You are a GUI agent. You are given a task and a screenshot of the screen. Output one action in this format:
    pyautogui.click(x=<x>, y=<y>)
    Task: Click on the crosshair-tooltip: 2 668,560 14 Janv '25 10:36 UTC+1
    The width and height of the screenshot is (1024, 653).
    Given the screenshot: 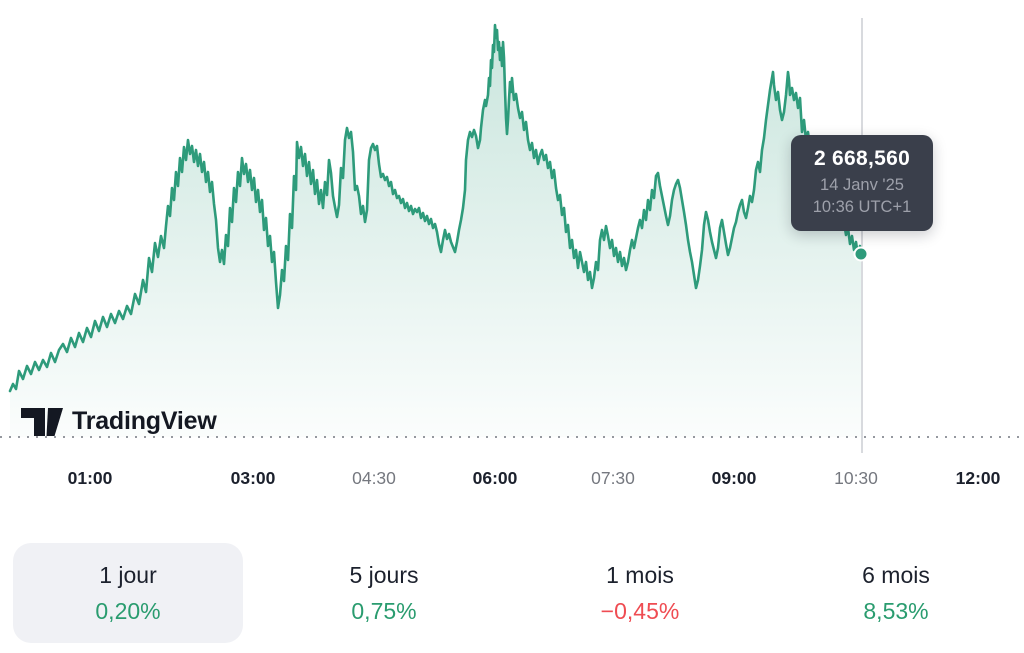 What is the action you would take?
    pyautogui.click(x=862, y=183)
    